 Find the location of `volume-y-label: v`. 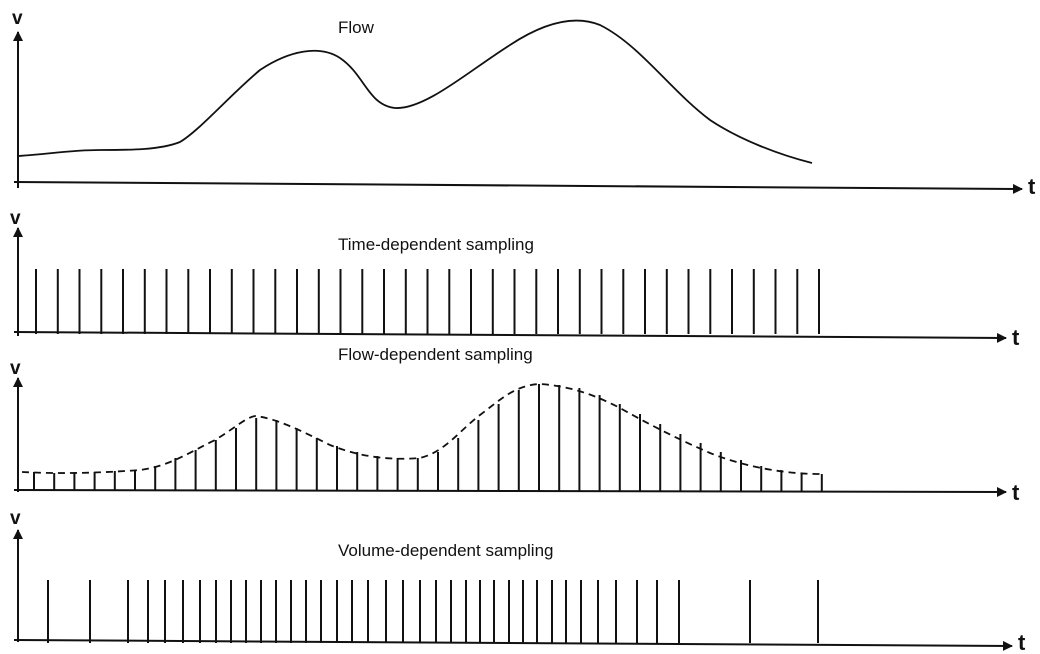

volume-y-label: v is located at coordinates (15, 518).